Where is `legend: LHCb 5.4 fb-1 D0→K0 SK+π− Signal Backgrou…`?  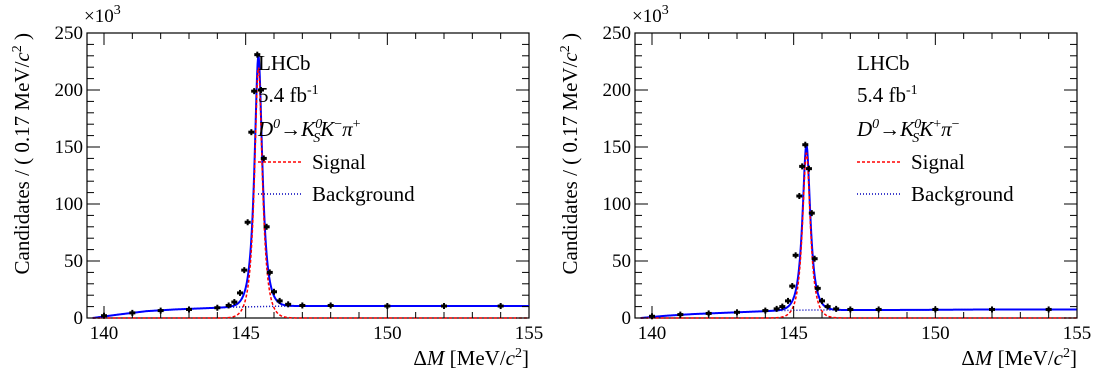 legend: LHCb 5.4 fb-1 D0→K0 SK+π− Signal Backgrou… is located at coordinates (935, 128).